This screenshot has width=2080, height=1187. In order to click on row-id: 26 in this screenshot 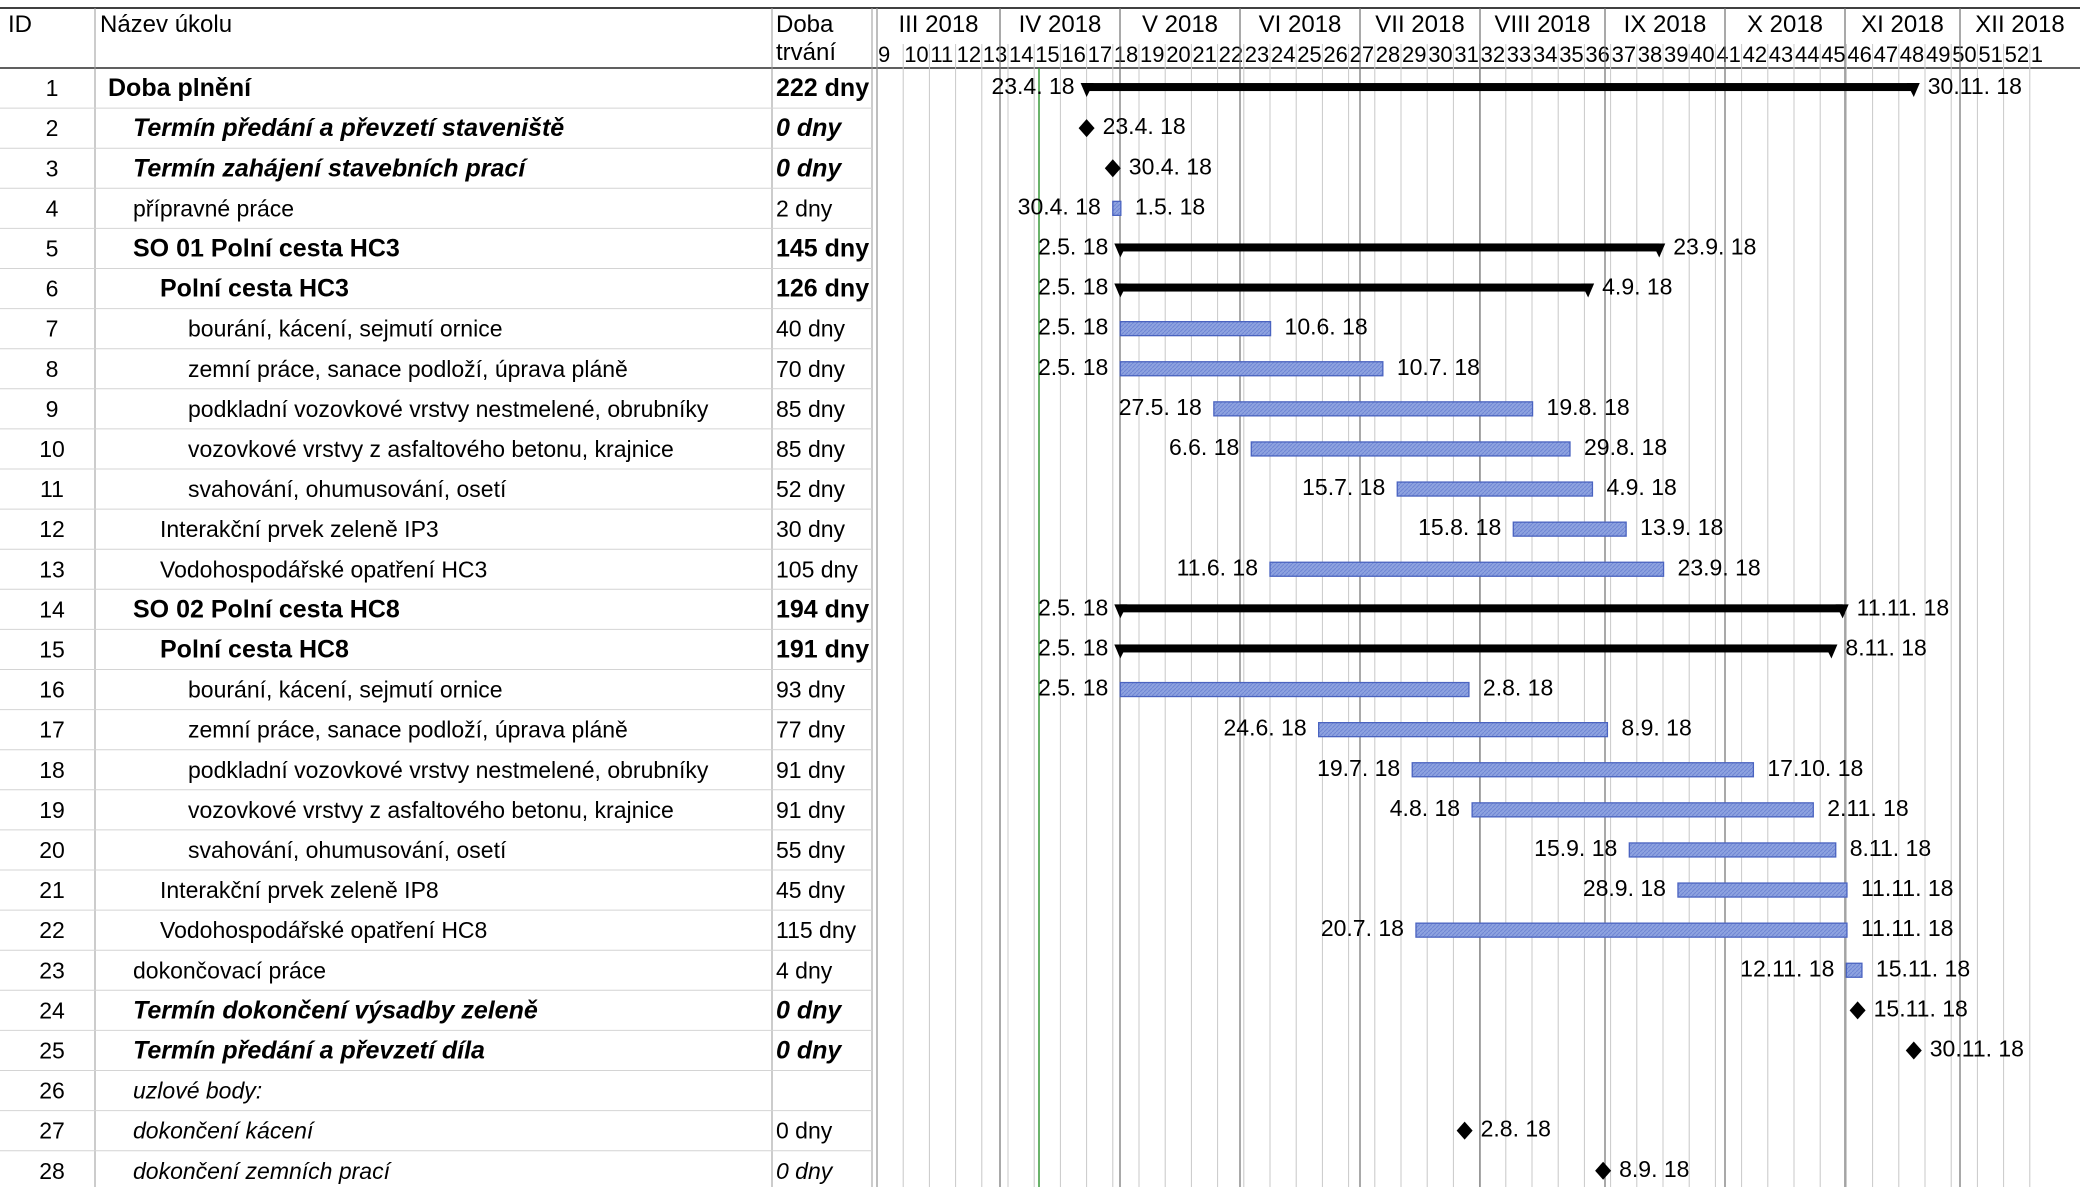, I will do `click(52, 1091)`.